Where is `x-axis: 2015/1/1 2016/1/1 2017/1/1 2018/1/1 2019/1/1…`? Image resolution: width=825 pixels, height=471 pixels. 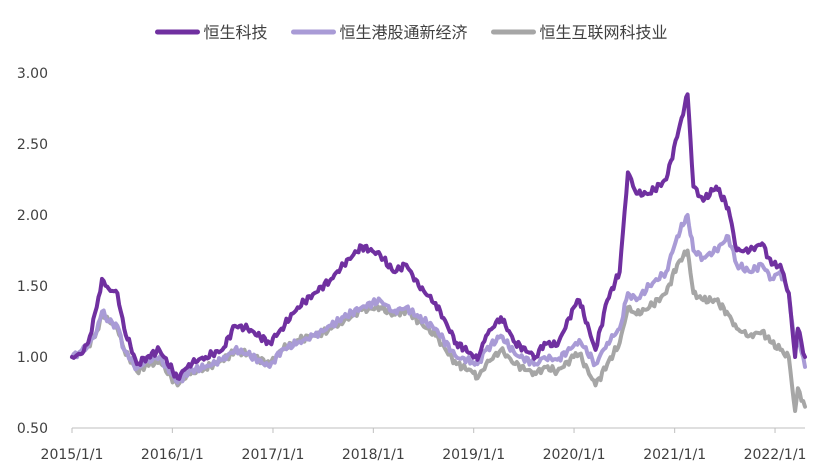
x-axis: 2015/1/1 2016/1/1 2017/1/1 2018/1/1 2019/1/1… is located at coordinates (424, 445).